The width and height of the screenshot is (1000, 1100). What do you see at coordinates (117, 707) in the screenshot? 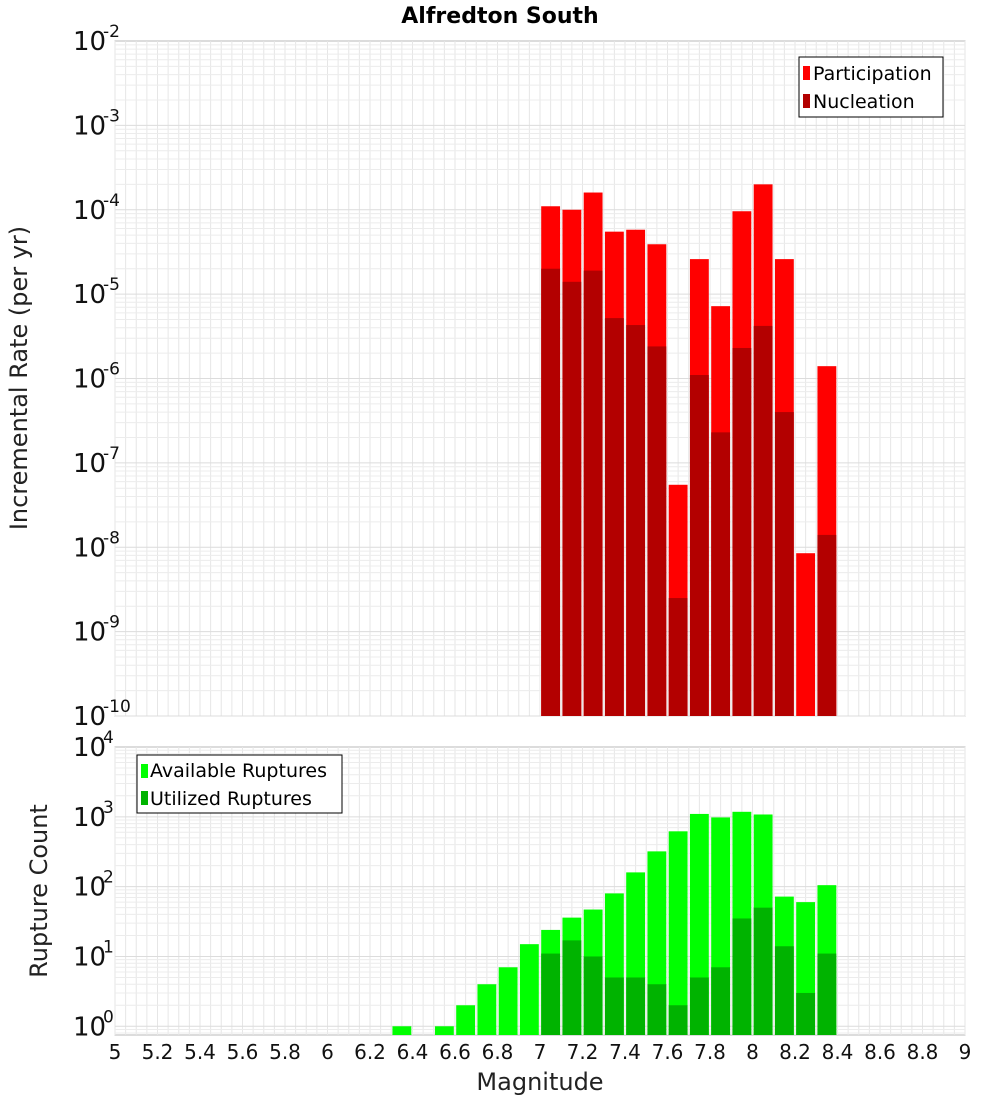
I see `top-y-tick-exponent: -10` at bounding box center [117, 707].